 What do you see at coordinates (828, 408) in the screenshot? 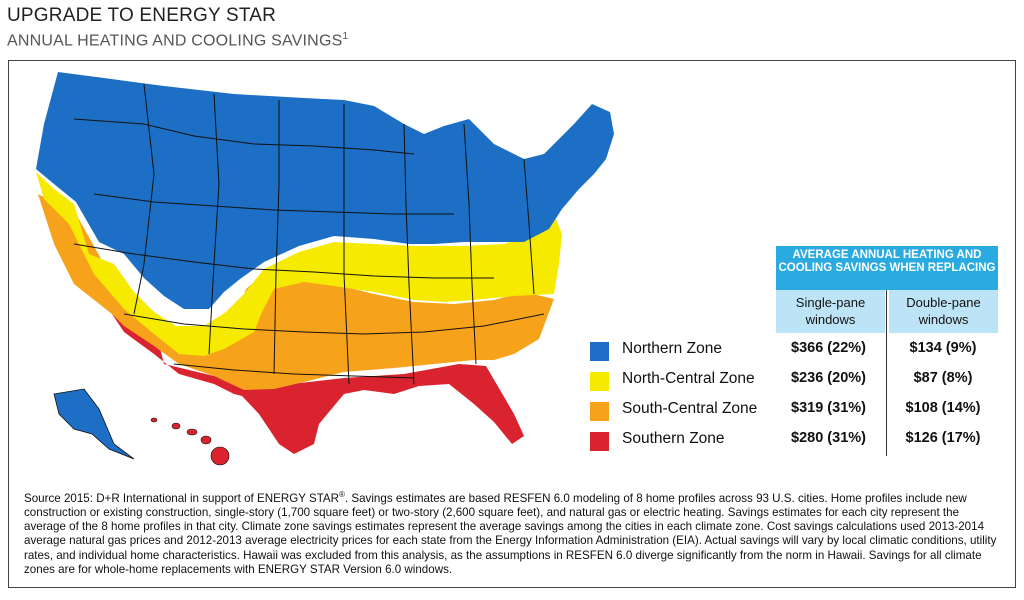
I see `single-pane-value: $319 (31%)` at bounding box center [828, 408].